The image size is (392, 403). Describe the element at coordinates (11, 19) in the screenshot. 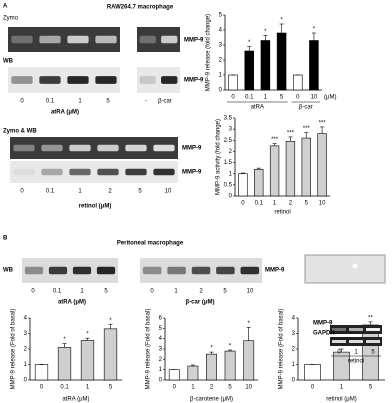

I see `blot-label: Zymo` at that location.